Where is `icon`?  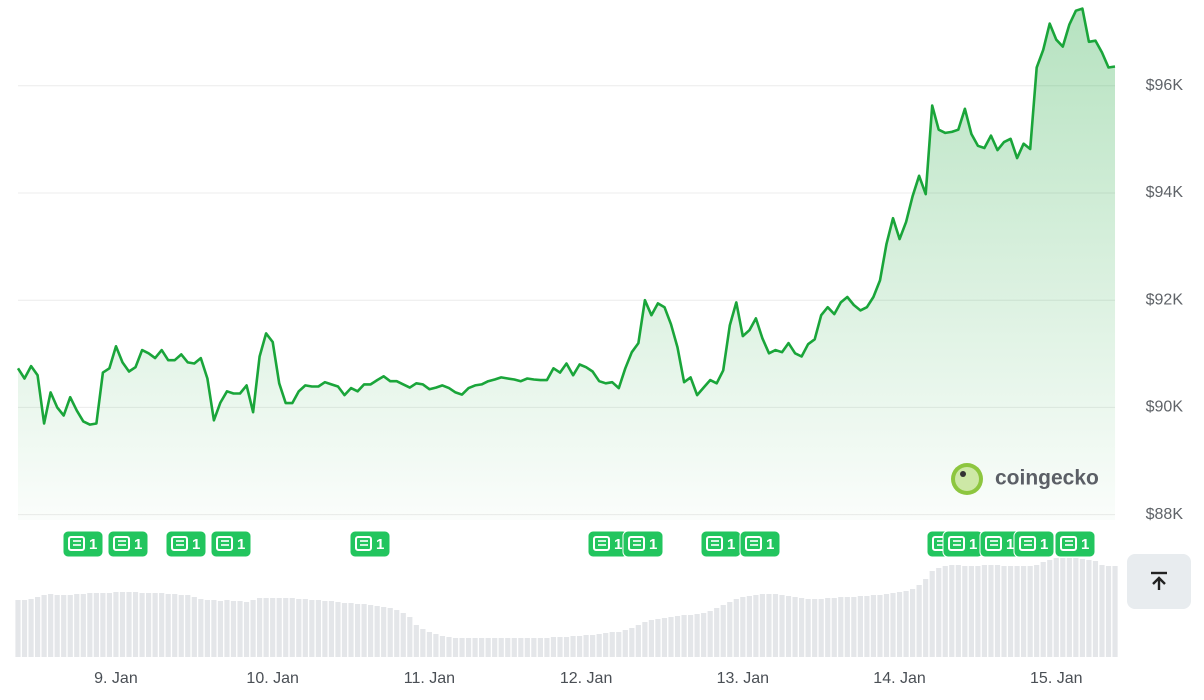
icon is located at coordinates (1159, 583).